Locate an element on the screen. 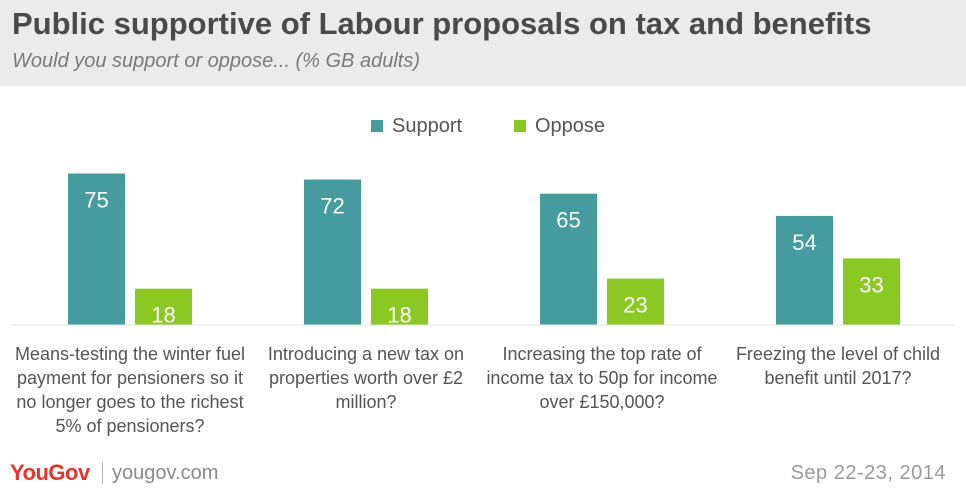 Image resolution: width=966 pixels, height=495 pixels. footer-divider is located at coordinates (102, 473).